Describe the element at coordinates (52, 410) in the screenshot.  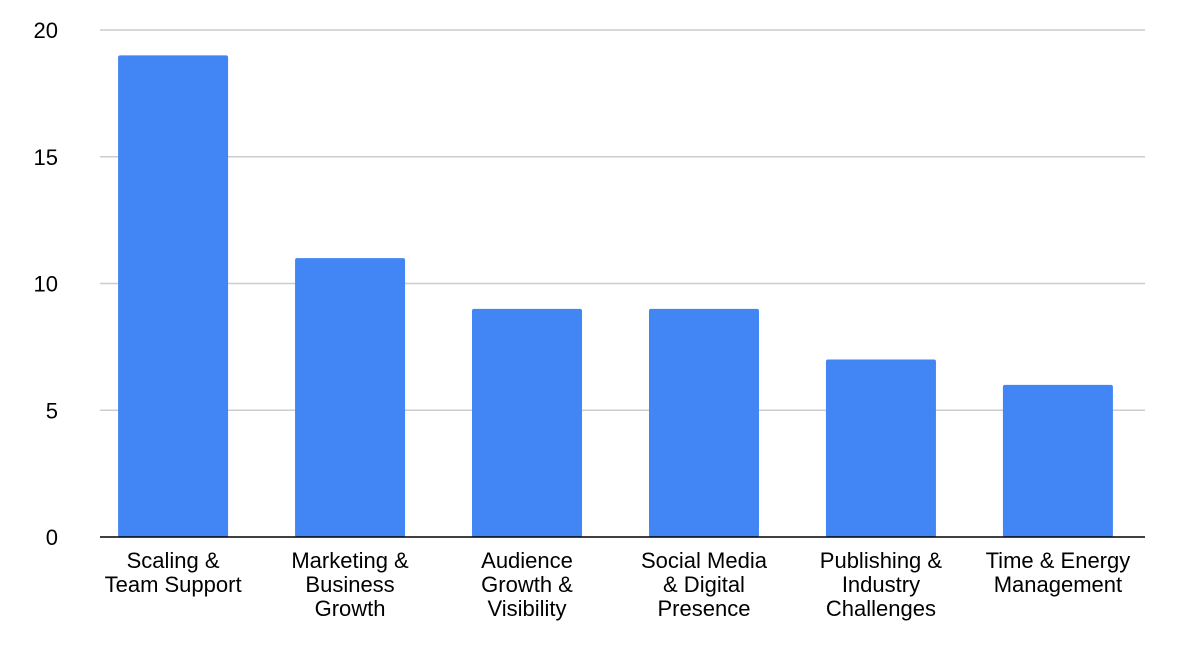
I see `y-tick-label: 5` at that location.